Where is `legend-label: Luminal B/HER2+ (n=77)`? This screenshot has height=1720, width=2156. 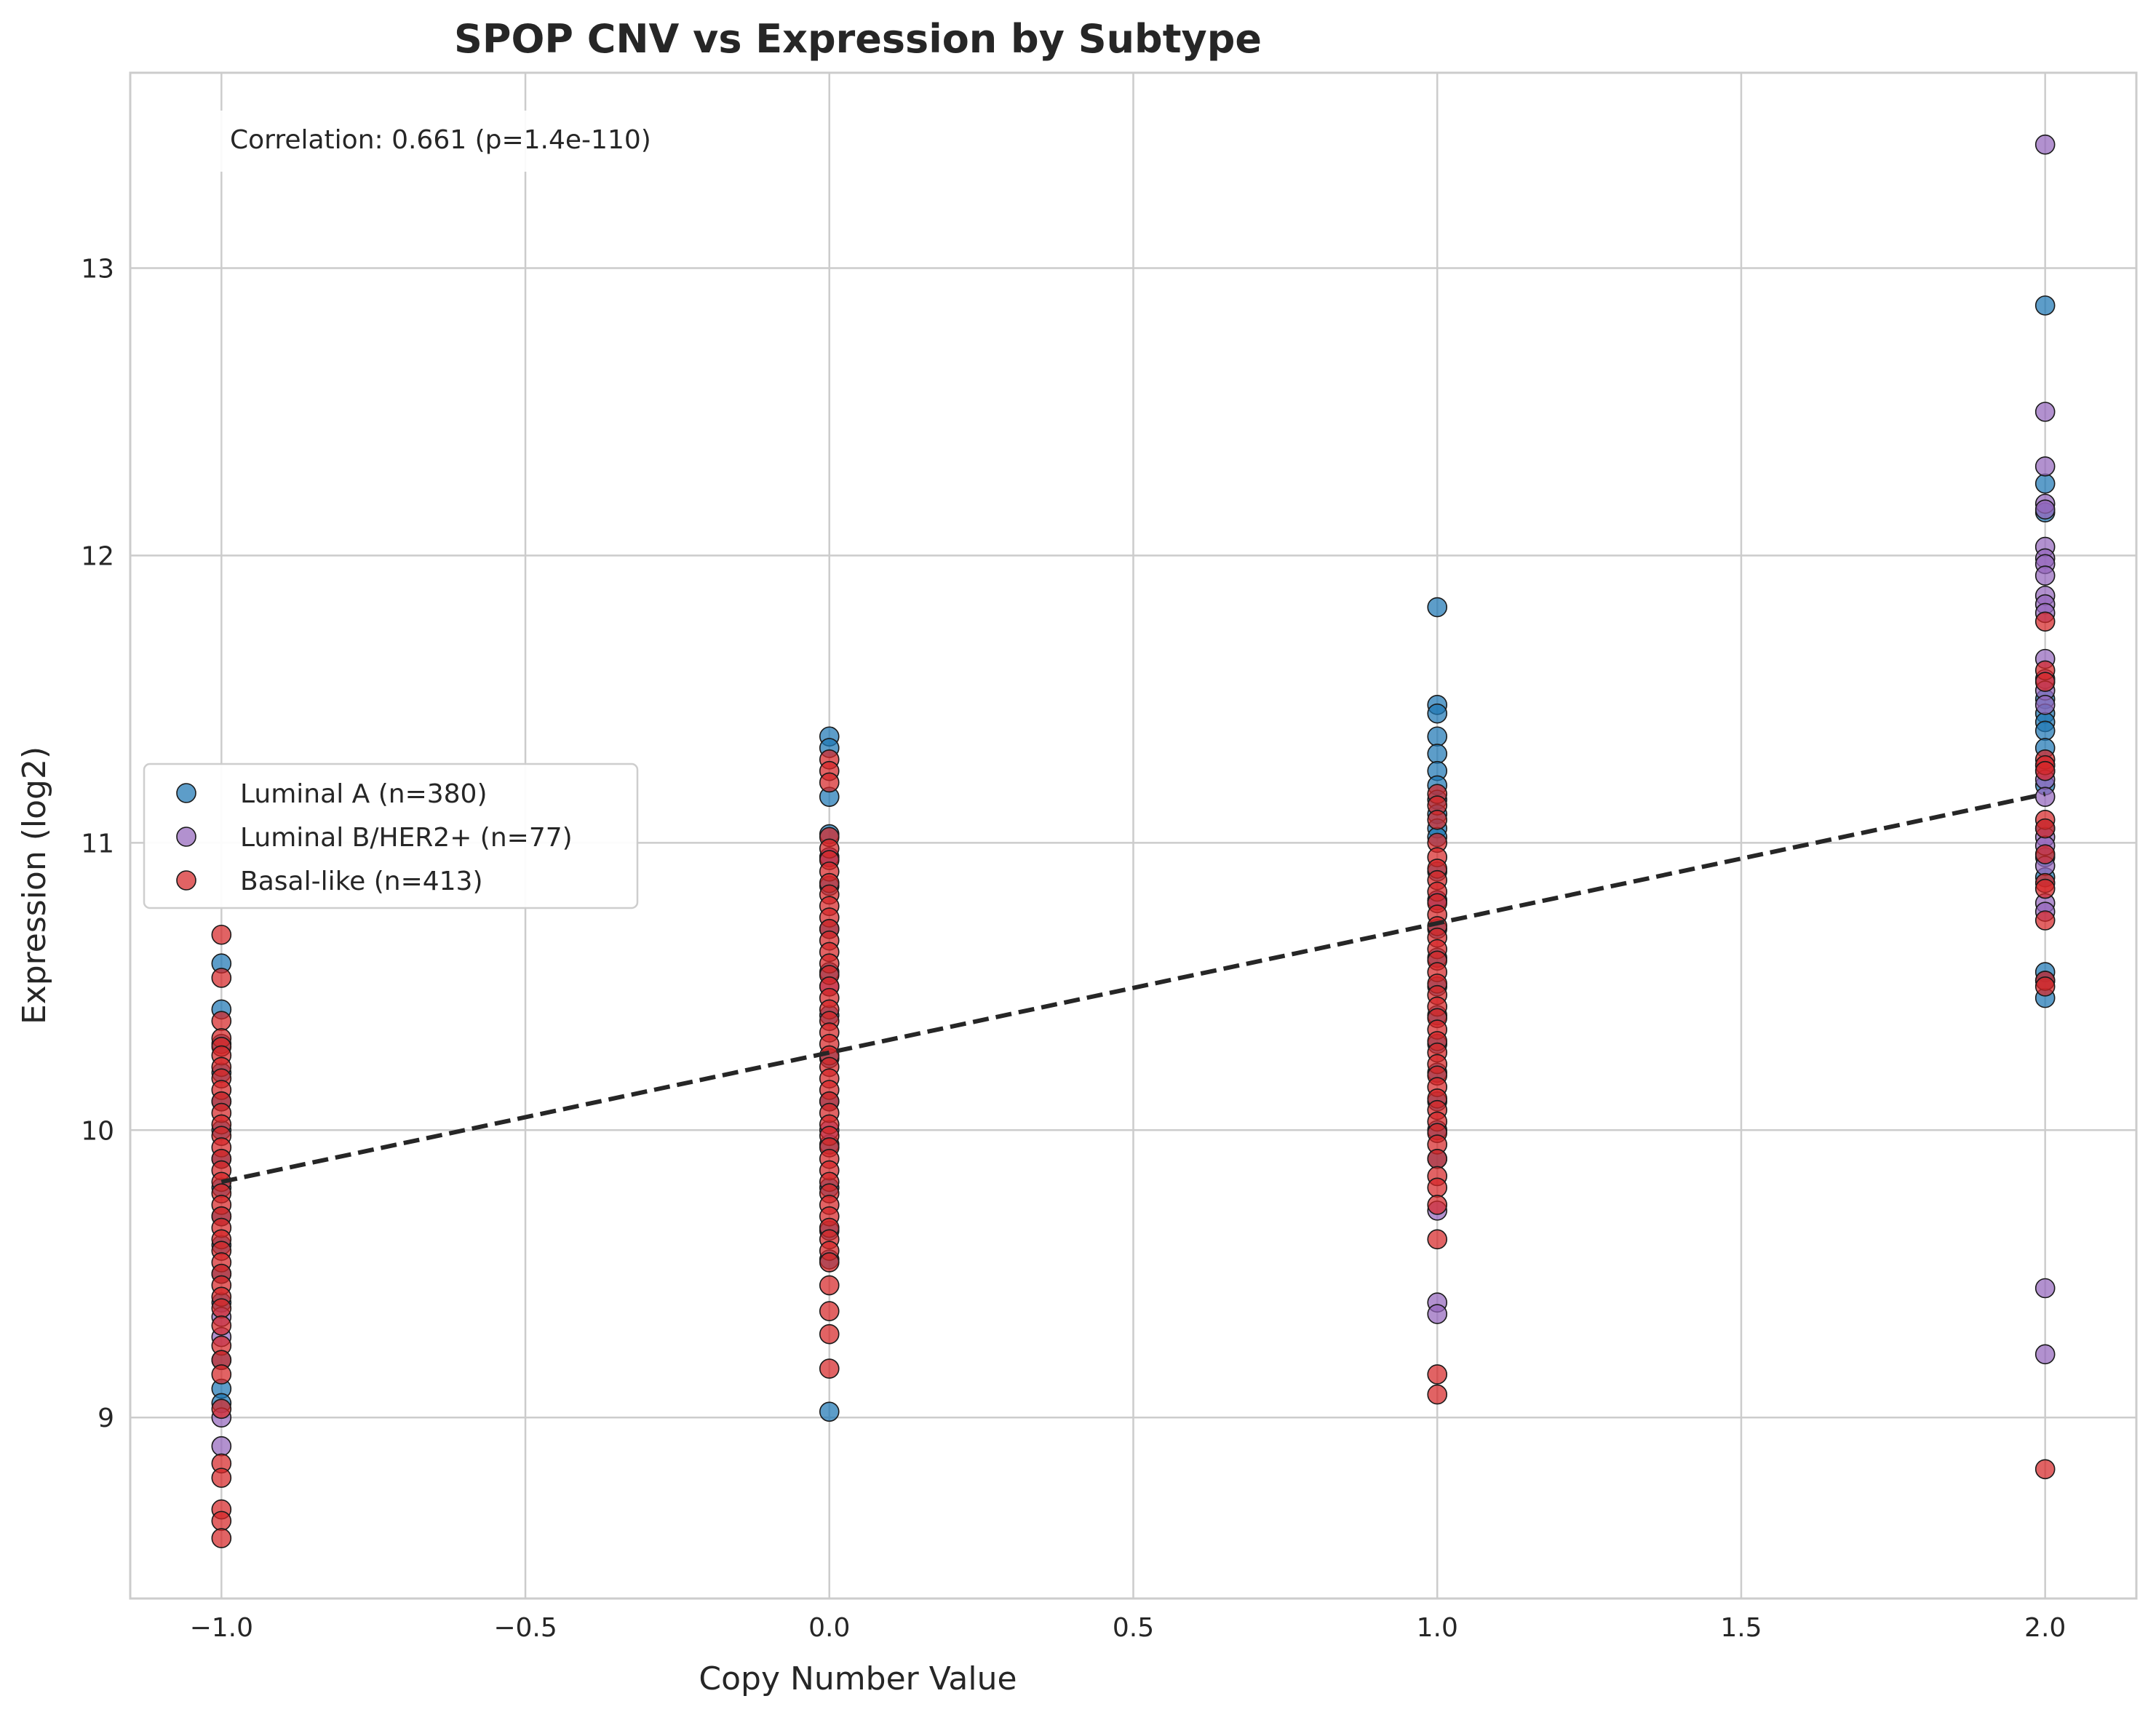
legend-label: Luminal B/HER2+ (n=77) is located at coordinates (407, 838).